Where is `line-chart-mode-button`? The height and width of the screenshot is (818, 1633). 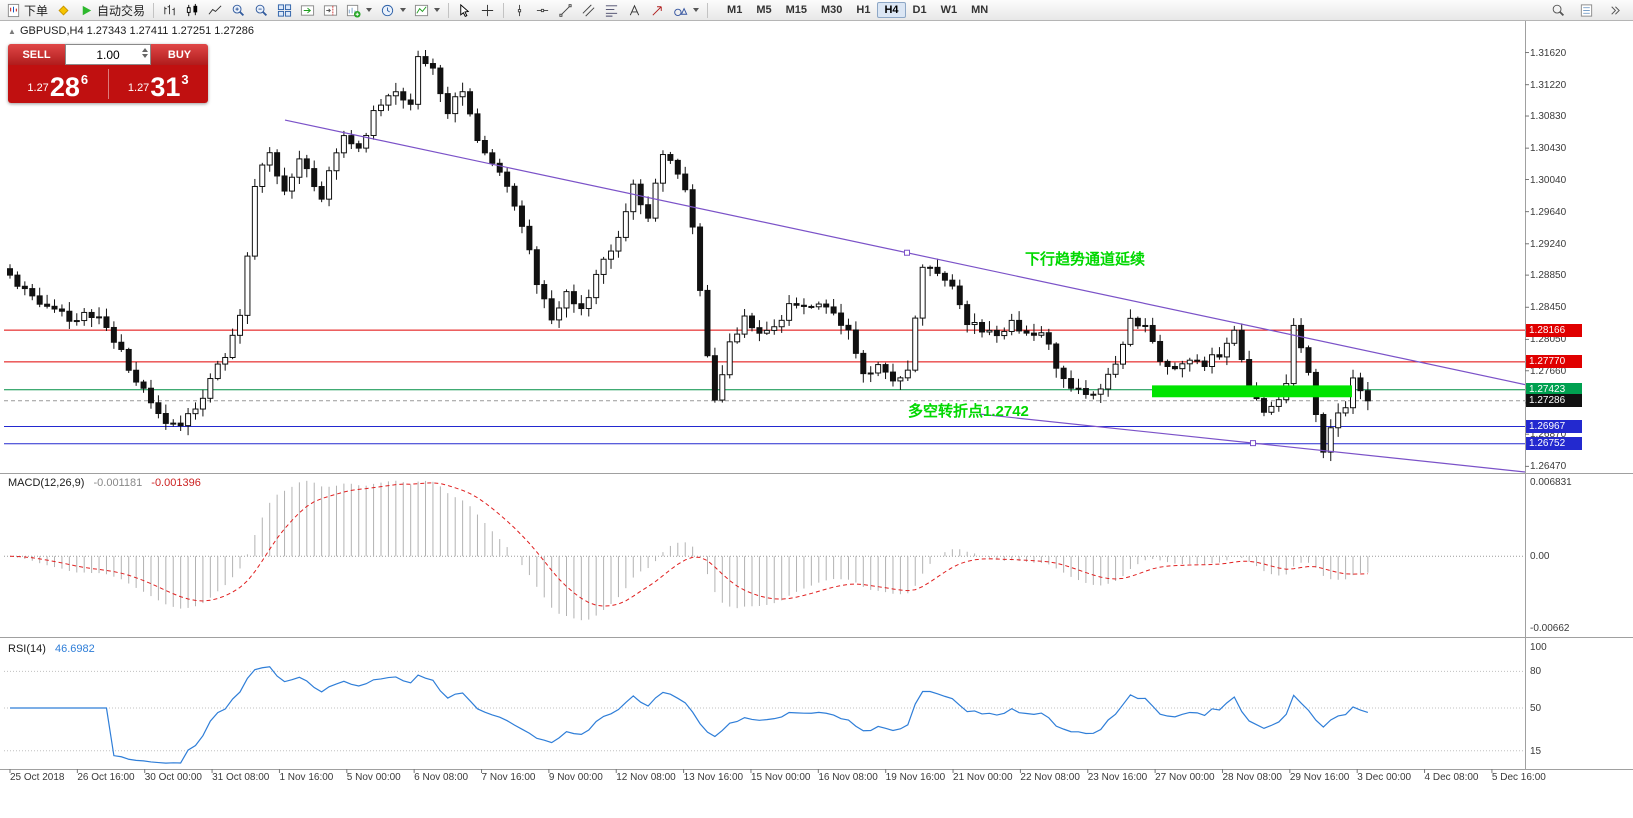
line-chart-mode-button is located at coordinates (215, 10).